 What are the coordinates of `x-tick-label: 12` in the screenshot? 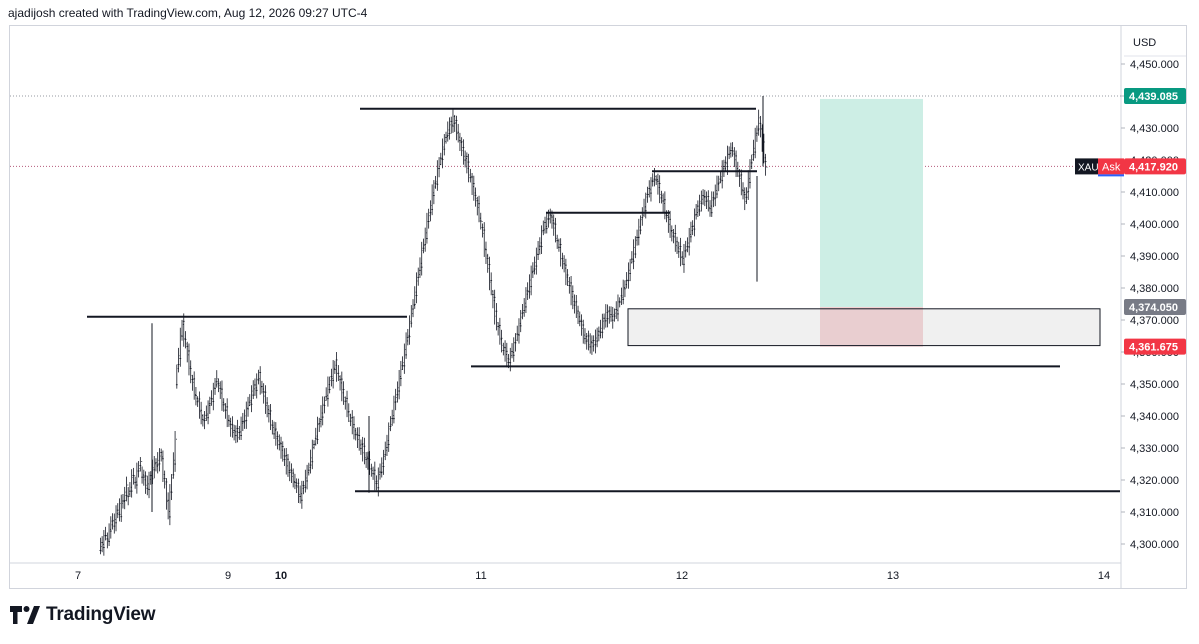 It's located at (682, 576).